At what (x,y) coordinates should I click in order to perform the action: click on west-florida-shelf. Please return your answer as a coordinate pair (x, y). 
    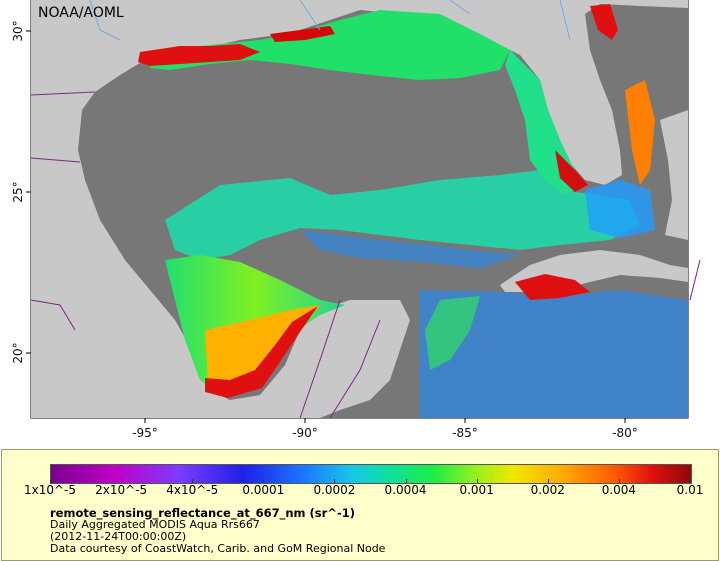
    Looking at the image, I should click on (545, 122).